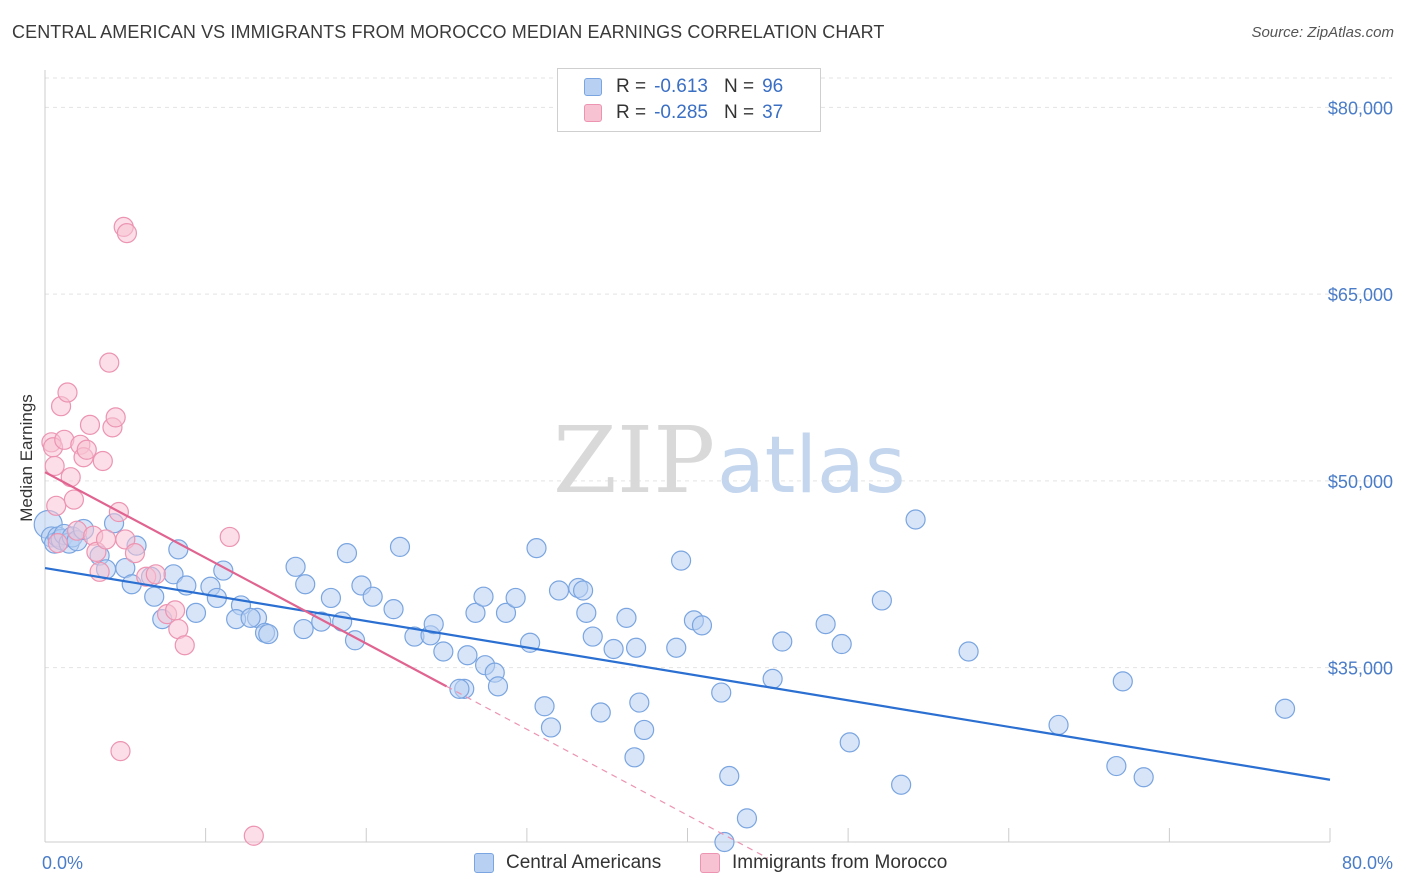  I want to click on correlation-legend: R = -0.613 N = 96 R = -0.285 N = 37, so click(689, 100).